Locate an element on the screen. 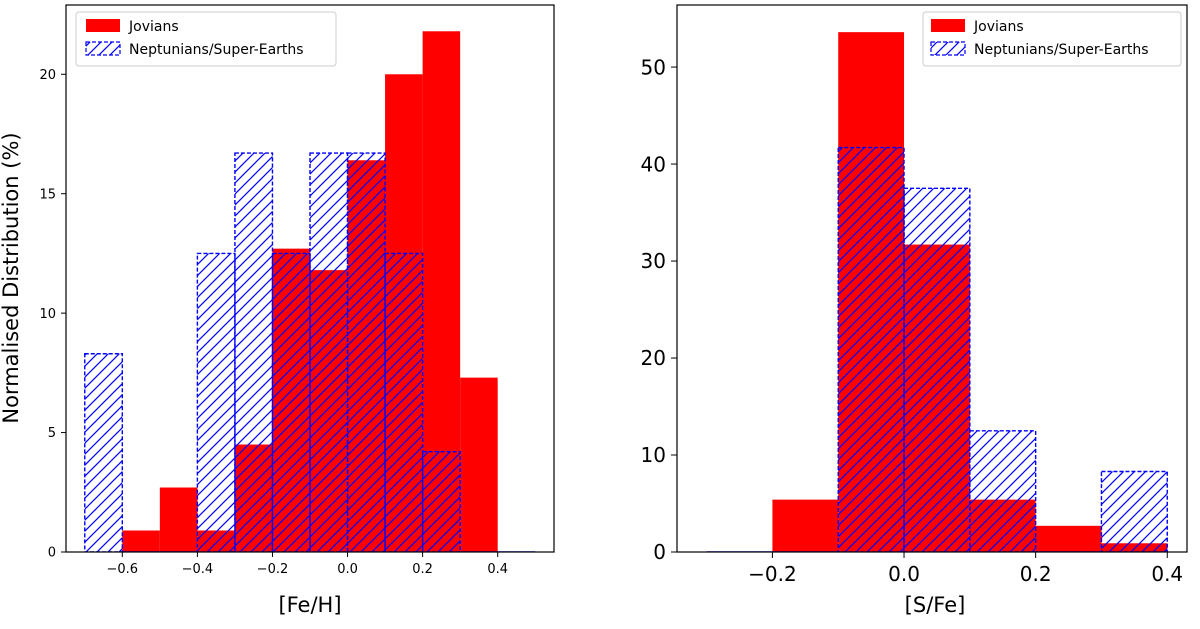  x-tick-label-left-2: −0.2 is located at coordinates (273, 569).